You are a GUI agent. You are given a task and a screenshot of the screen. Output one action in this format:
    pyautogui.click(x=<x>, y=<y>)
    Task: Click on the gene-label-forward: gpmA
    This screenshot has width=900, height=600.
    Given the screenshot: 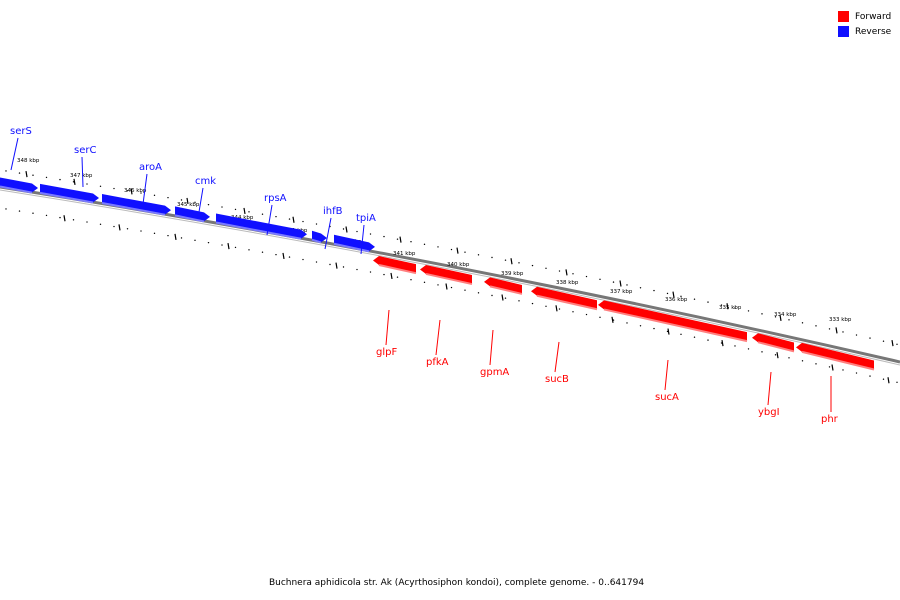 What is the action you would take?
    pyautogui.click(x=494, y=372)
    